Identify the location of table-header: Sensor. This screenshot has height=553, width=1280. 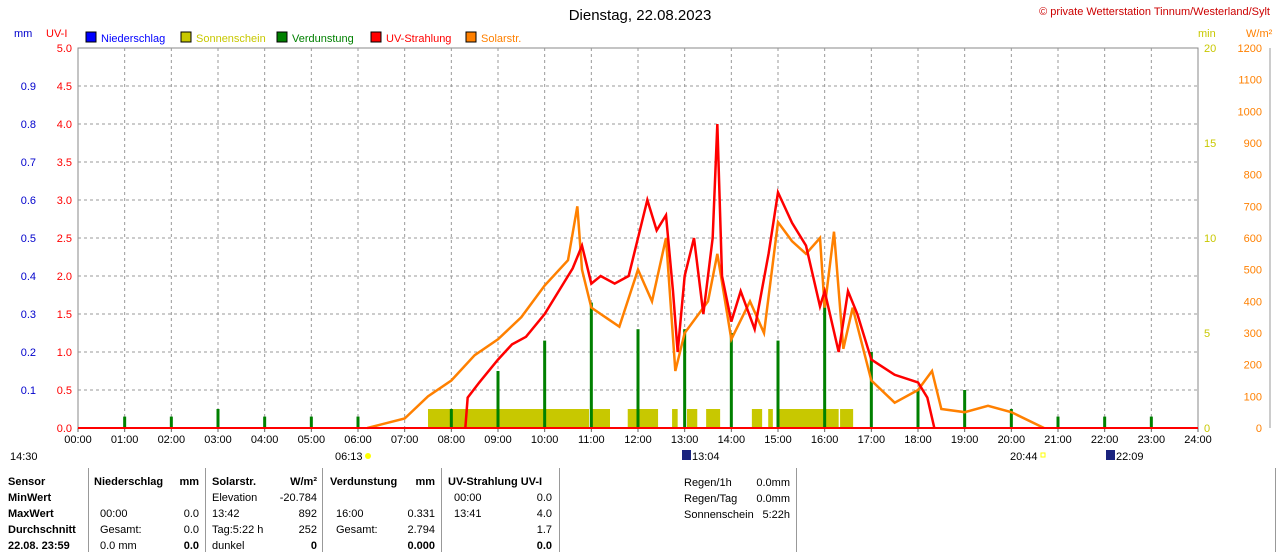
(27, 482).